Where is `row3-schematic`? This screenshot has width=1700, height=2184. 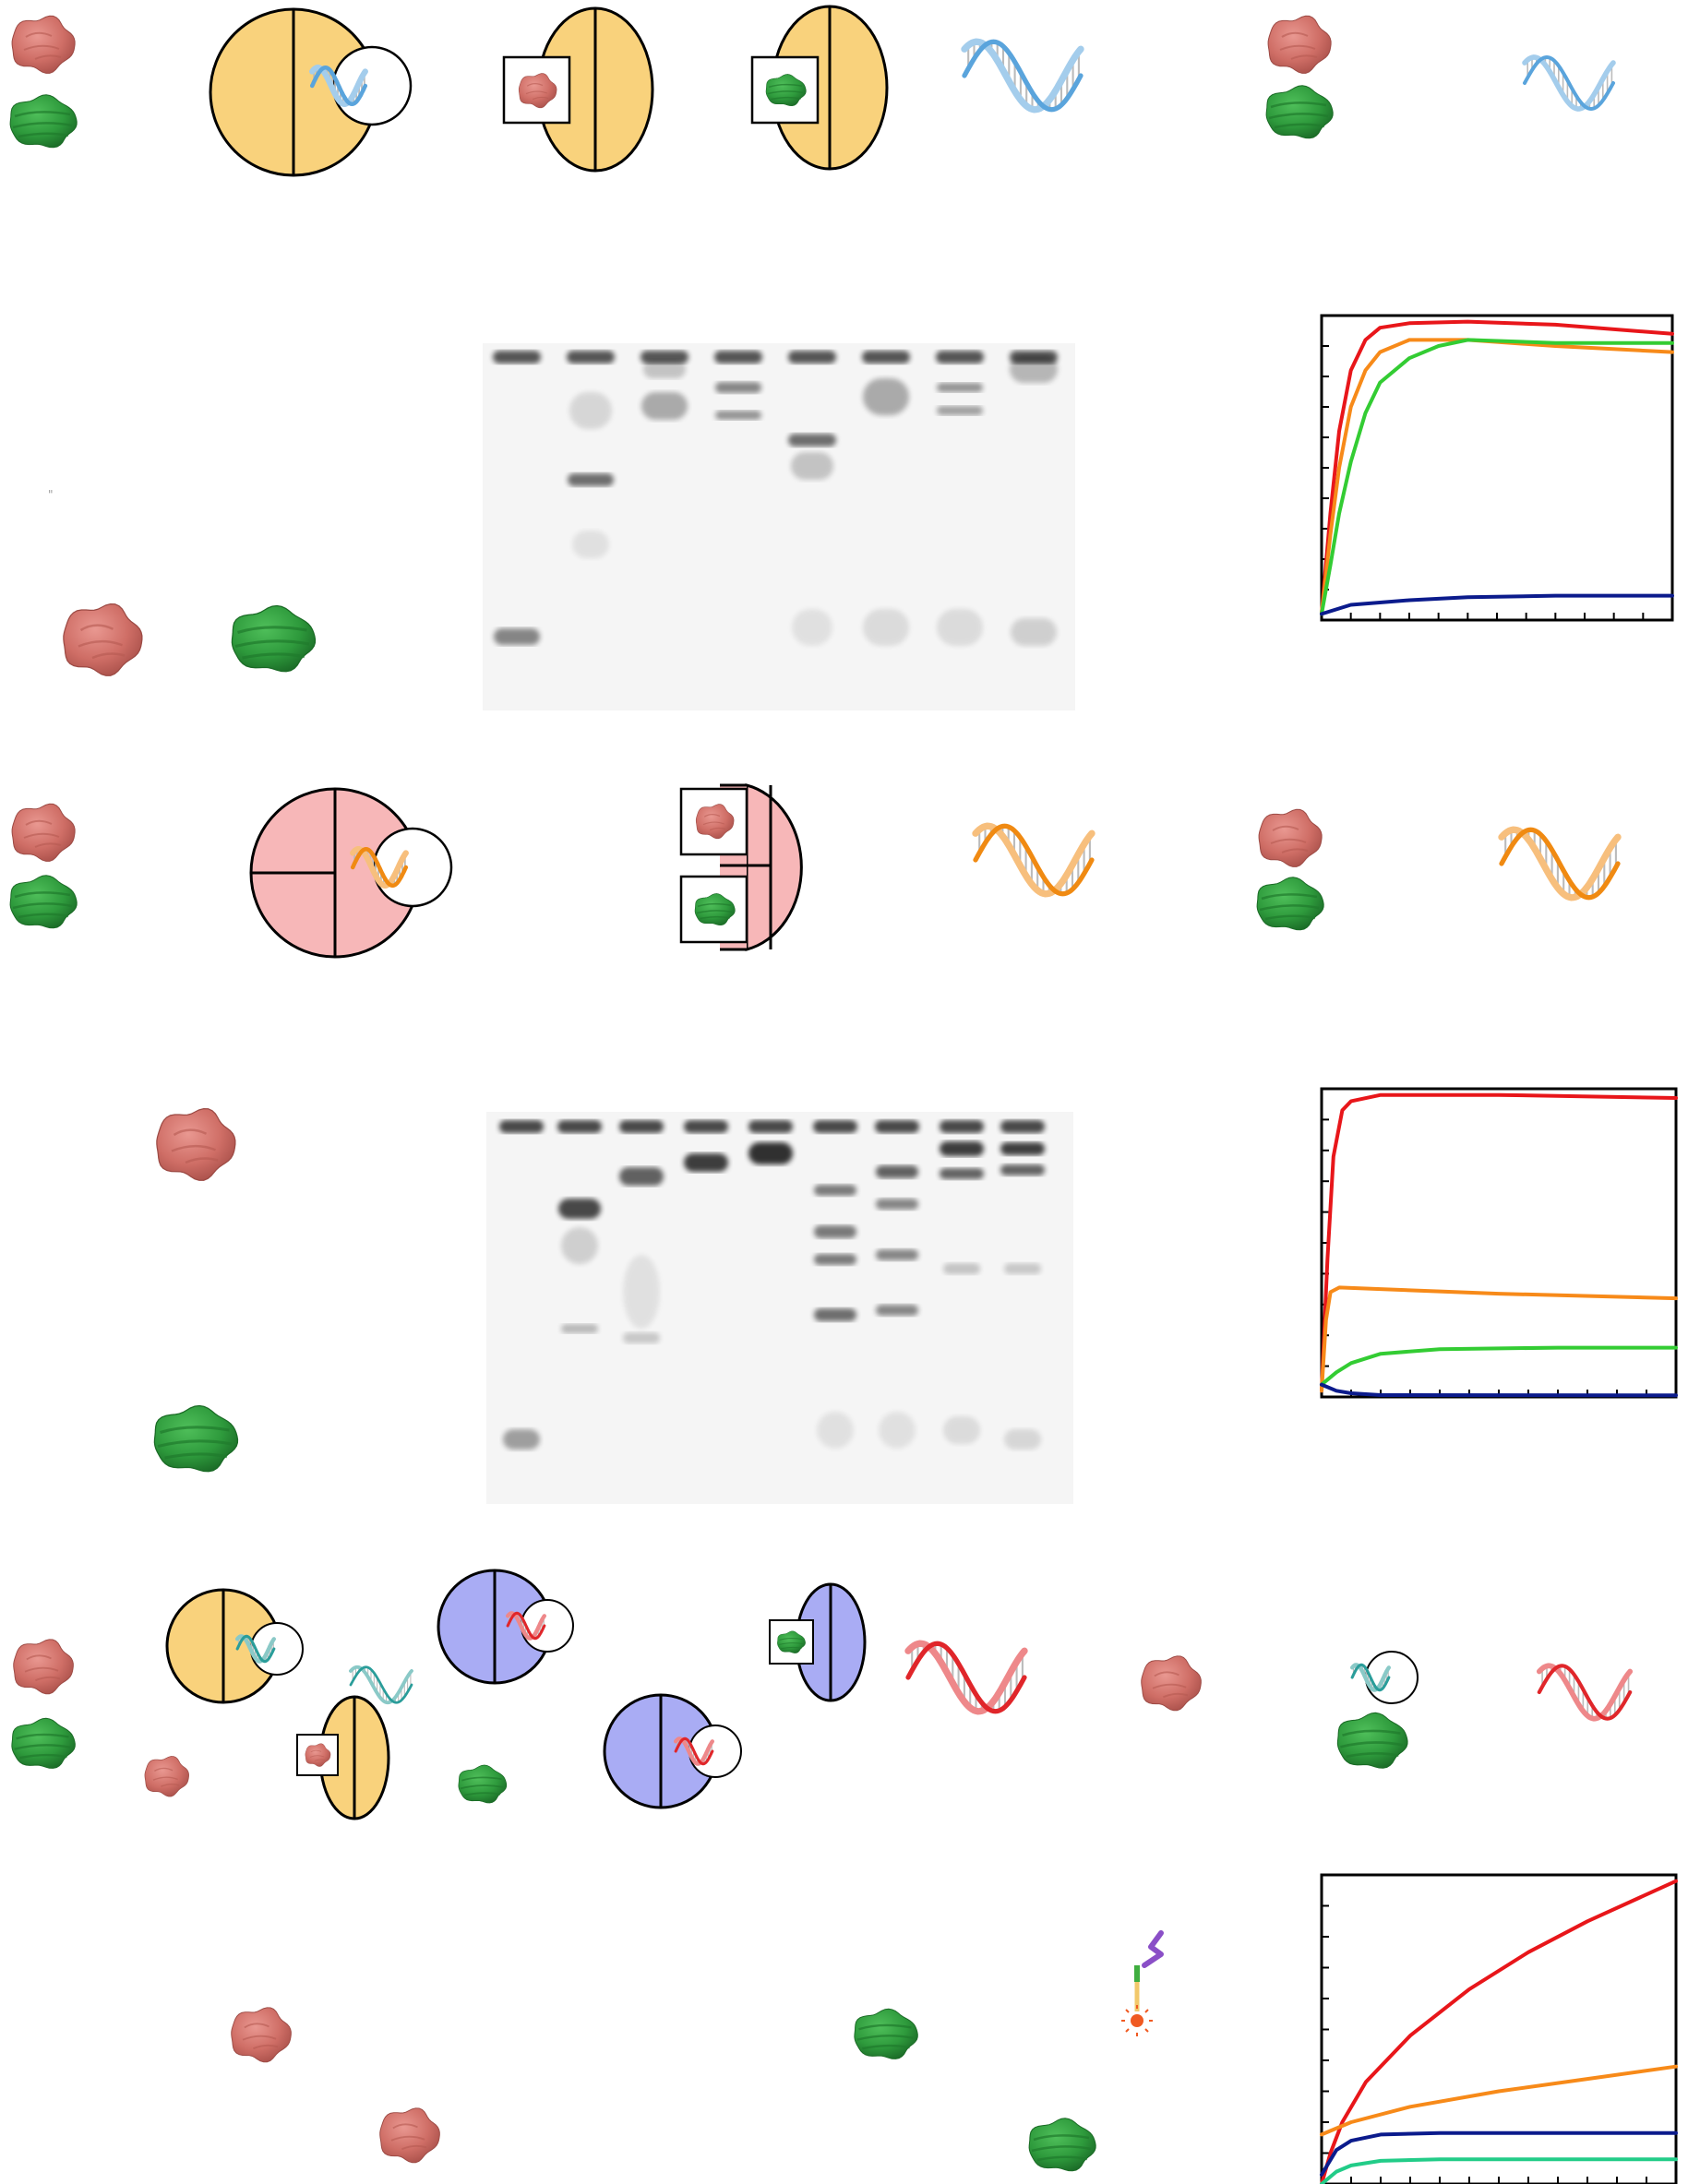
row3-schematic is located at coordinates (815, 871).